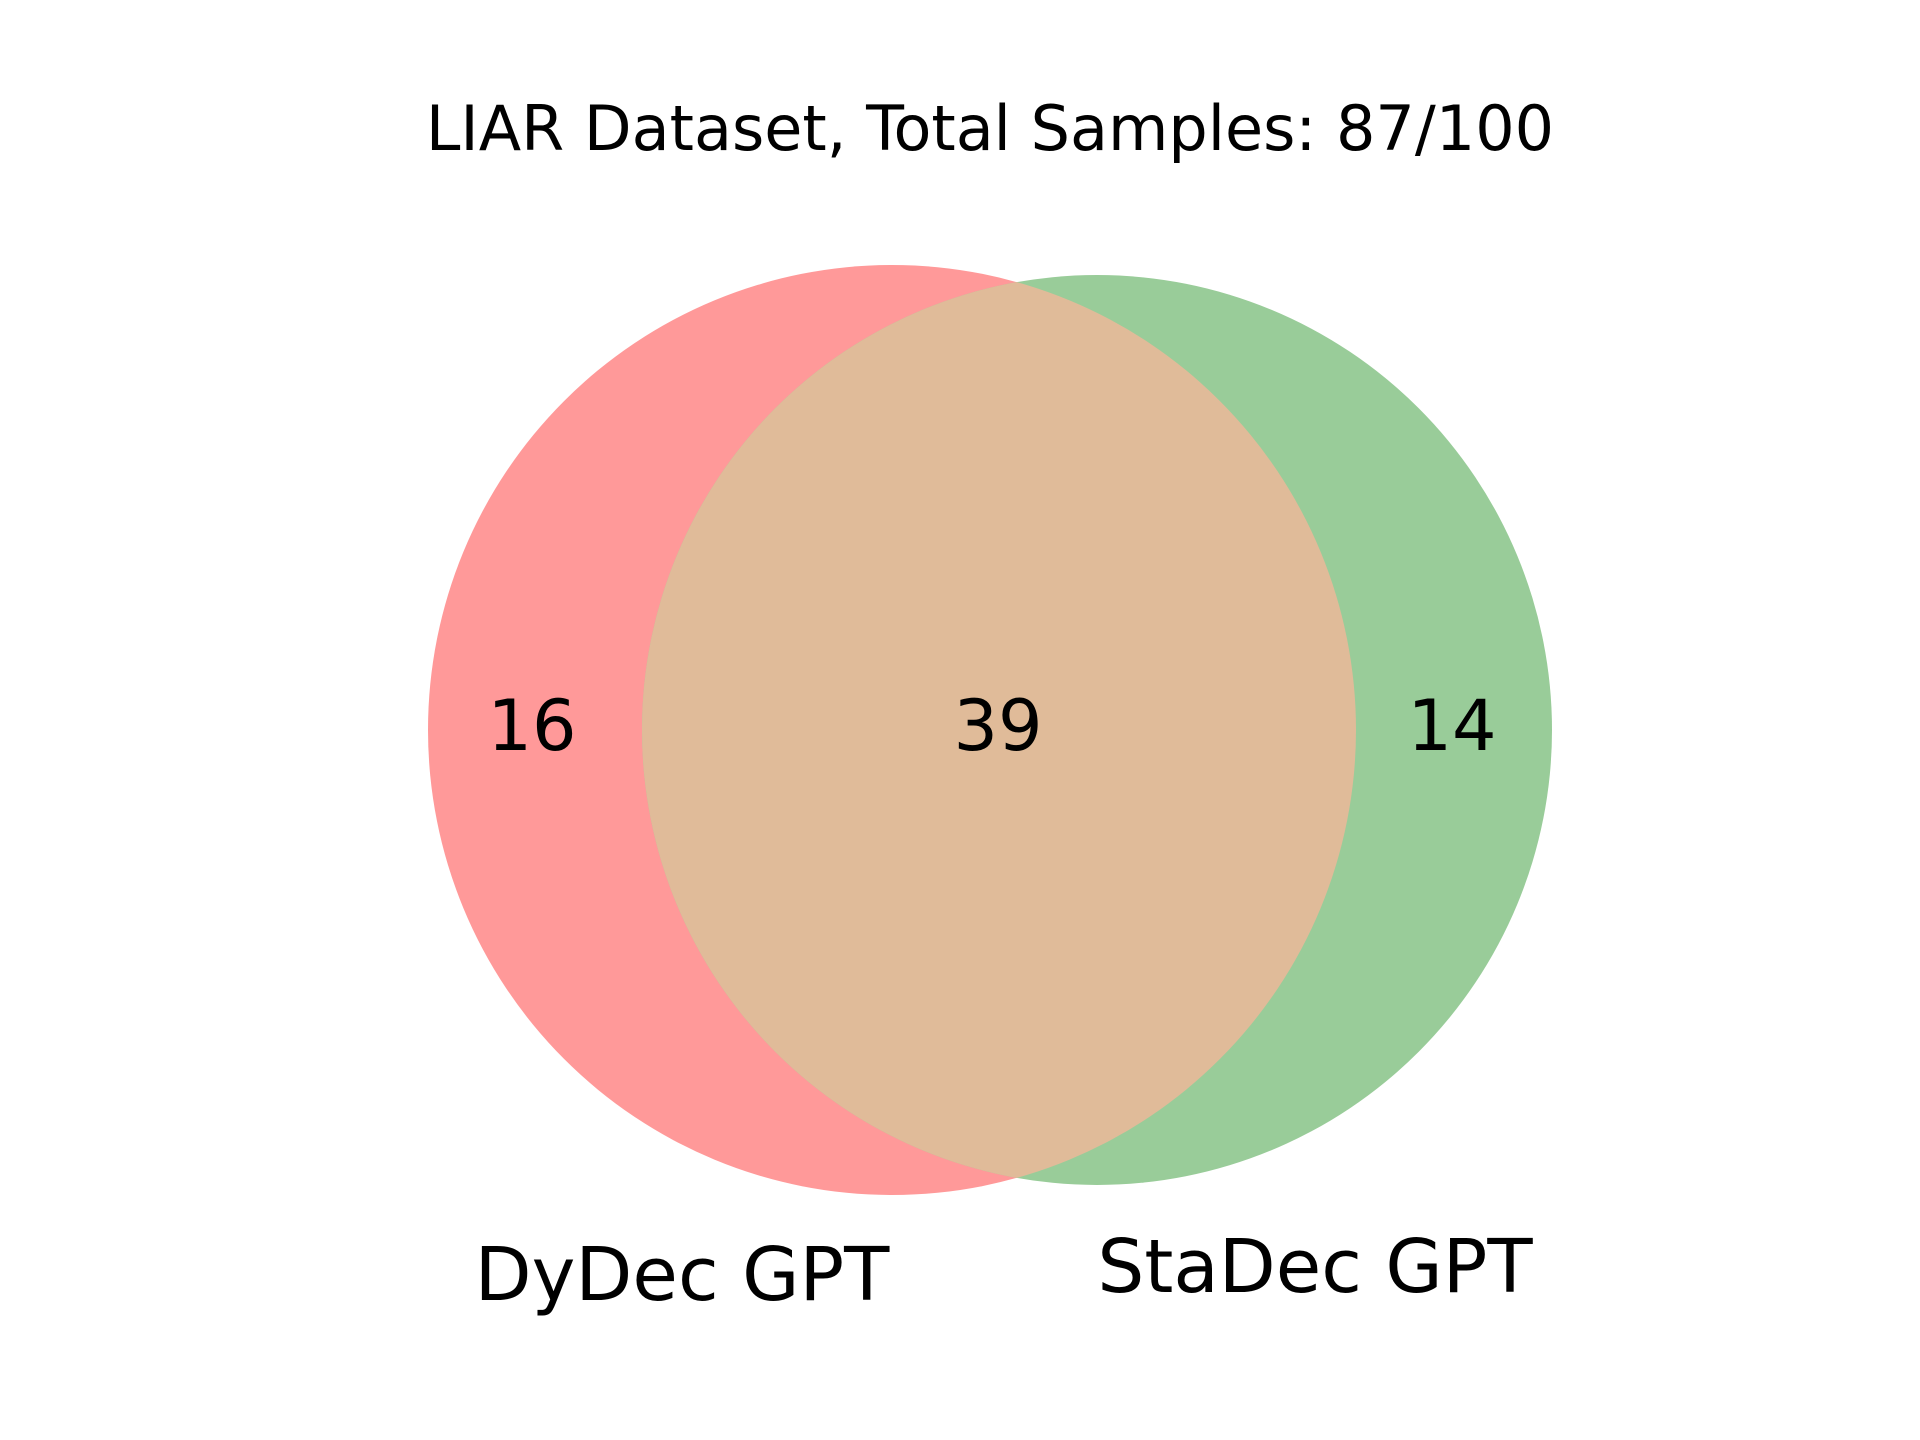  I want to click on chart-title: LIAR Dataset, Total Samples: 87/100, so click(990, 128).